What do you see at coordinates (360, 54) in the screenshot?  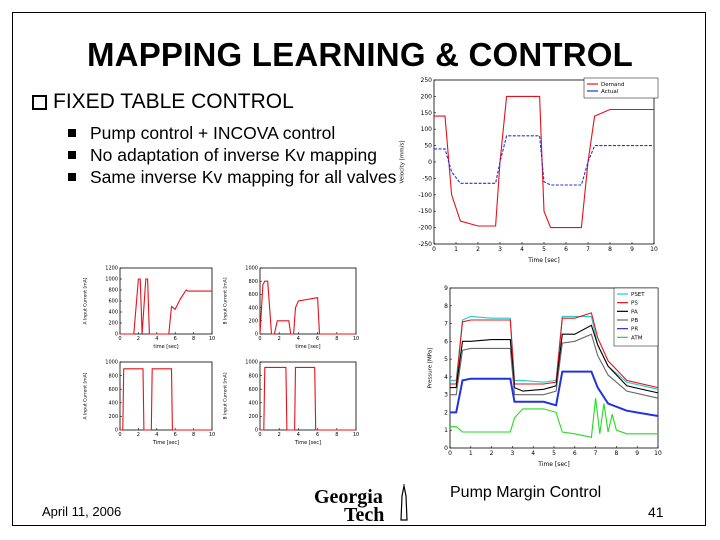 I see `slide-title: MAPPING LEARNING & CONTROL` at bounding box center [360, 54].